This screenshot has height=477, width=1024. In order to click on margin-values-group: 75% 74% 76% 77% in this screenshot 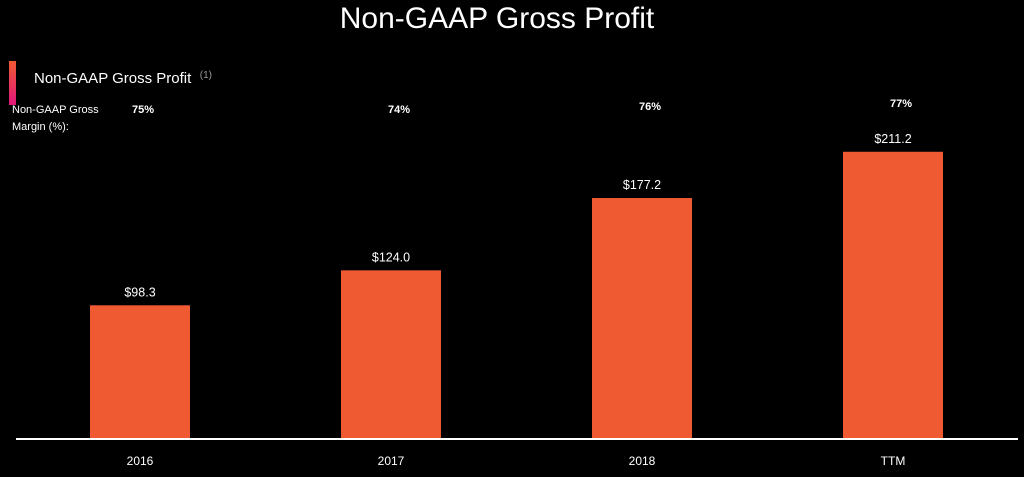, I will do `click(522, 107)`.